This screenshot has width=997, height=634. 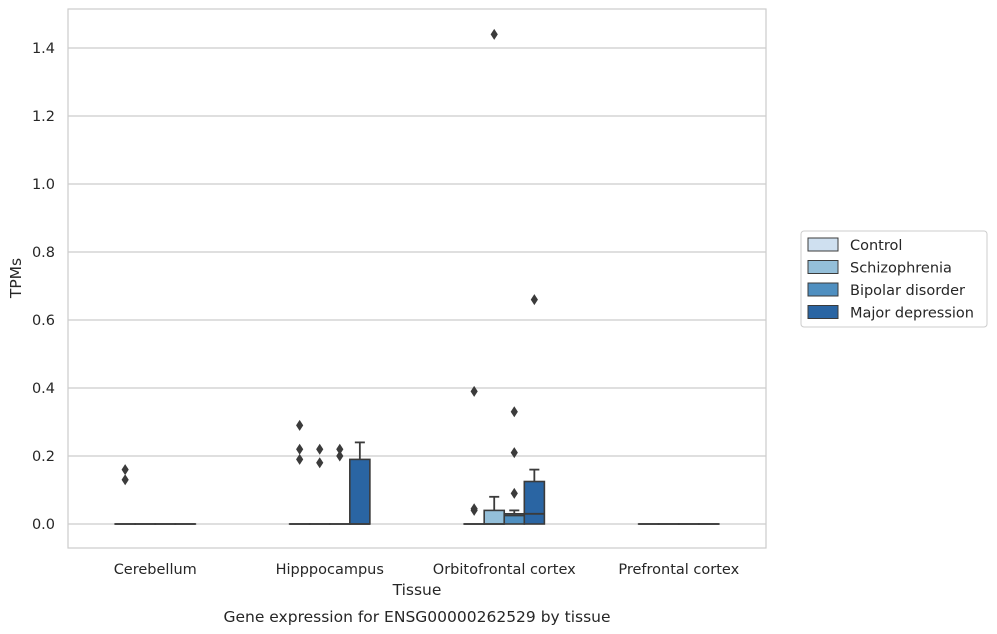 What do you see at coordinates (876, 246) in the screenshot?
I see `legend-label: Control` at bounding box center [876, 246].